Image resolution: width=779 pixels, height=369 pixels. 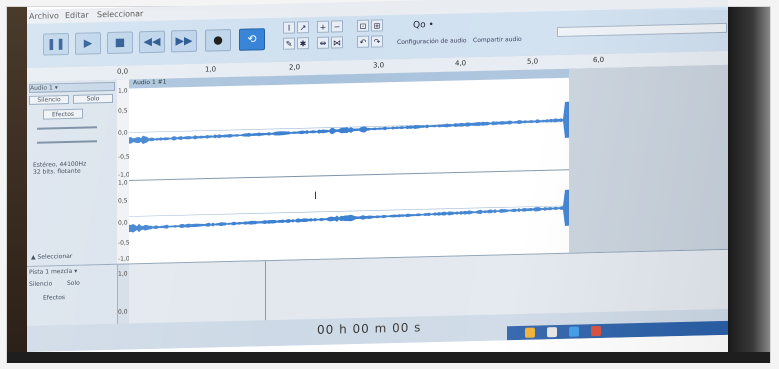 What do you see at coordinates (123, 71) in the screenshot?
I see `ruler-tick: 0,0` at bounding box center [123, 71].